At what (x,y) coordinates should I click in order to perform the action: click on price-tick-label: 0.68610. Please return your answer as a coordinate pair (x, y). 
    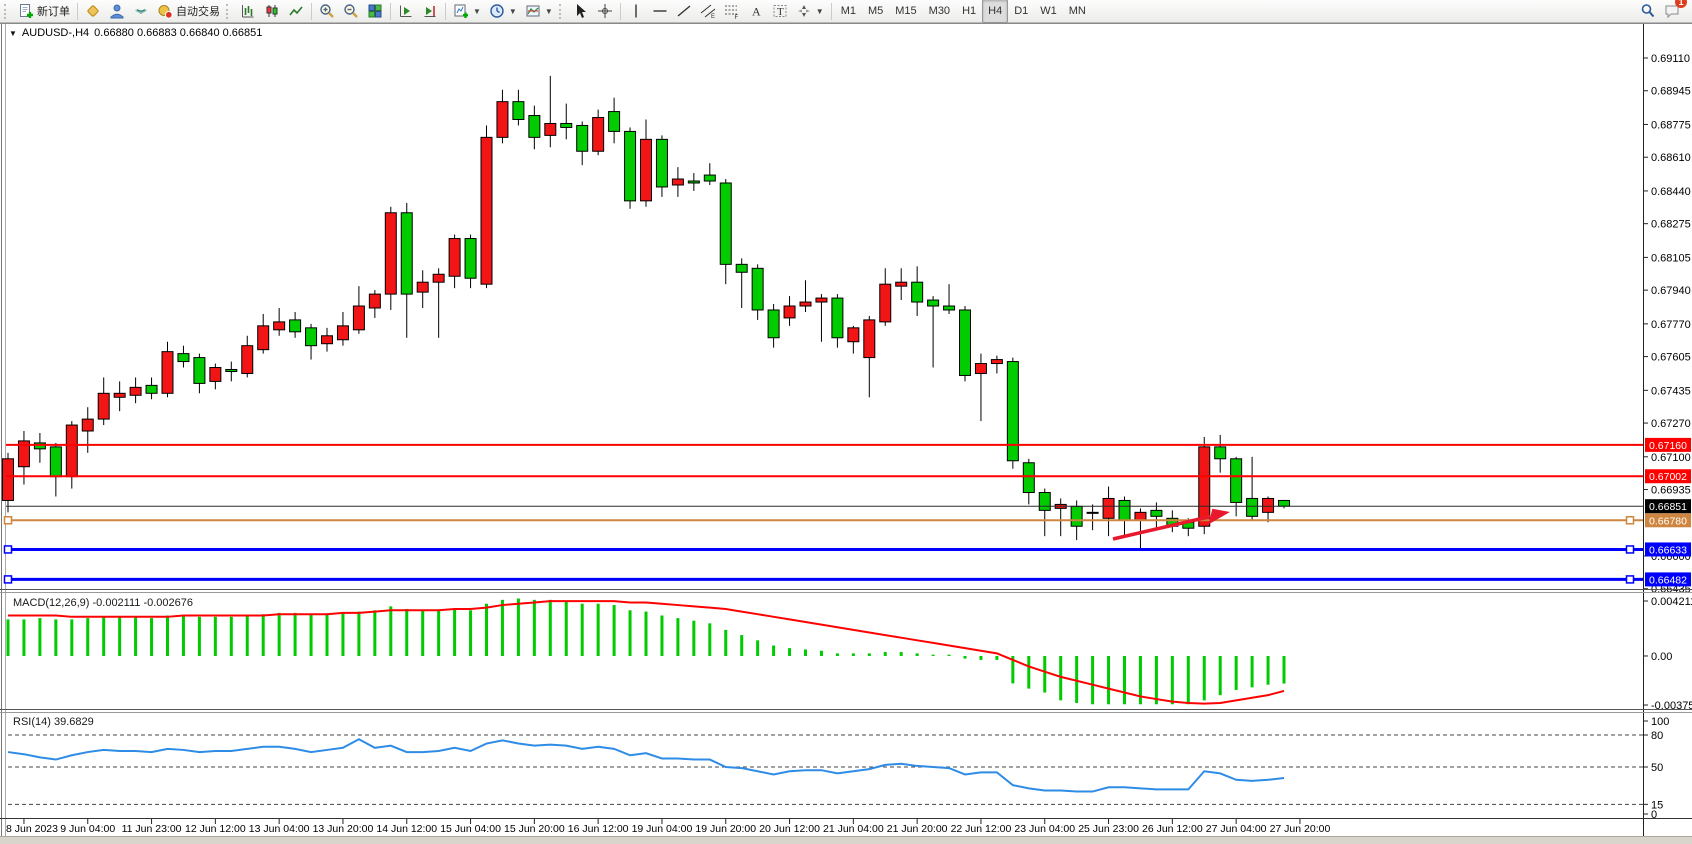
    Looking at the image, I should click on (1671, 158).